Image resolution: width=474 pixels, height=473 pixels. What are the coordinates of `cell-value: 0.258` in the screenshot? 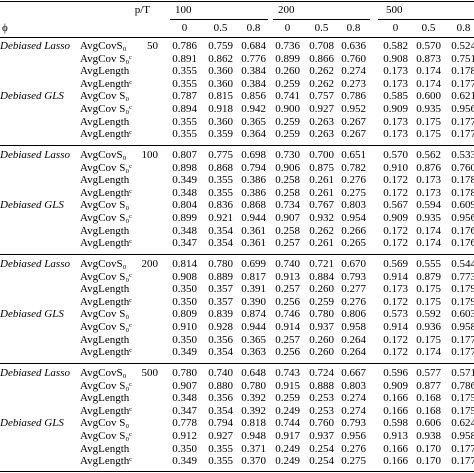 It's located at (287, 180).